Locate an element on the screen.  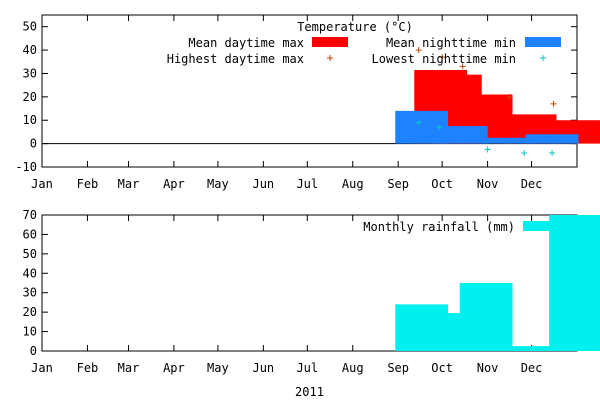
y-tick-label: 70 is located at coordinates (30, 215).